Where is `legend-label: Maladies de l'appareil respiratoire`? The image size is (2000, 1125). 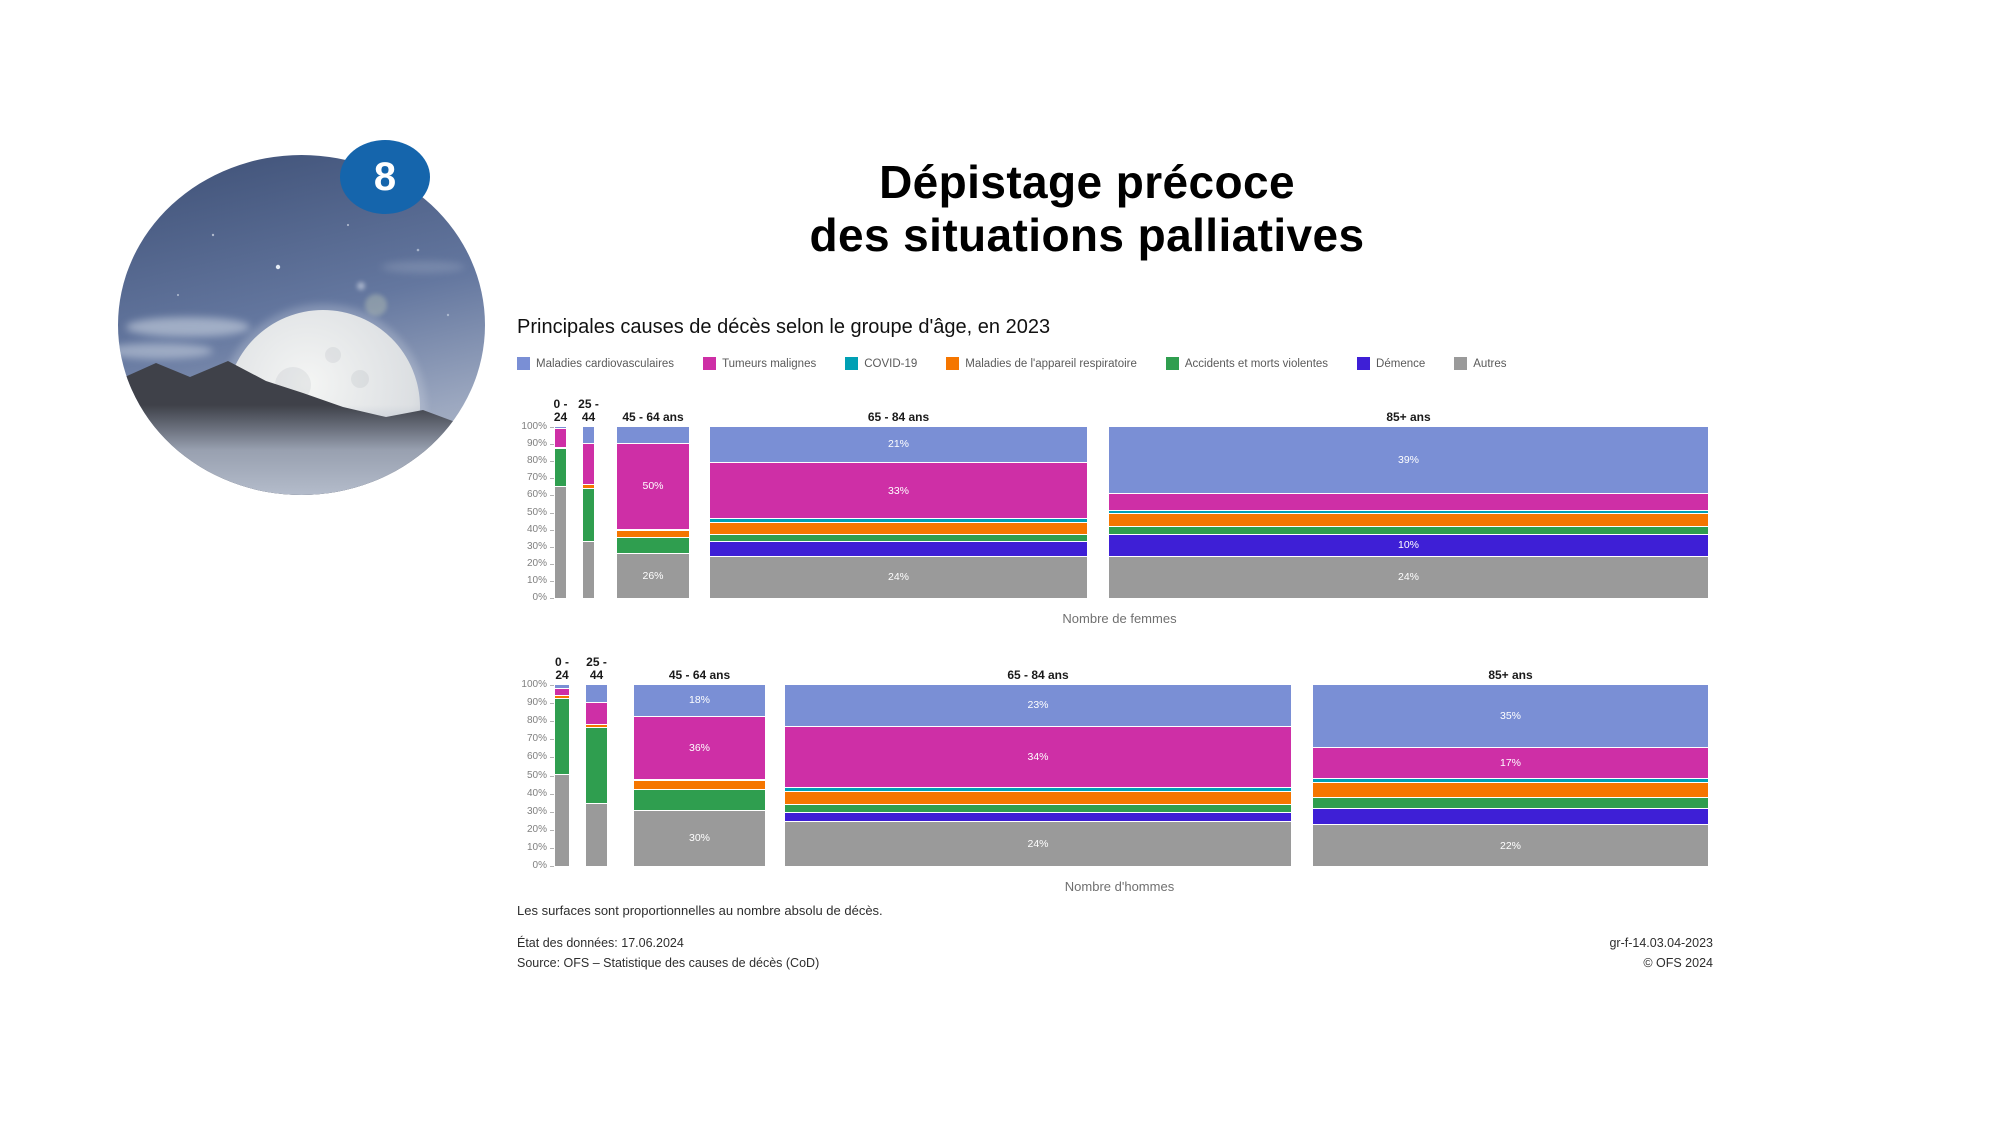
legend-label: Maladies de l'appareil respiratoire is located at coordinates (1051, 363).